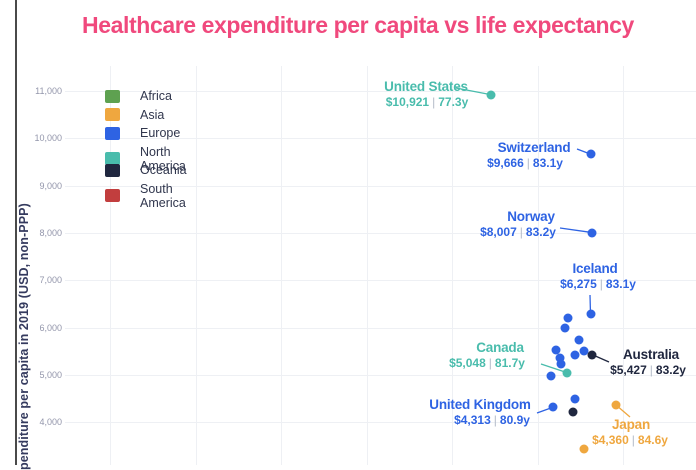  Describe the element at coordinates (648, 370) in the screenshot. I see `label-australia-values: $5,427 | 83.2y` at that location.